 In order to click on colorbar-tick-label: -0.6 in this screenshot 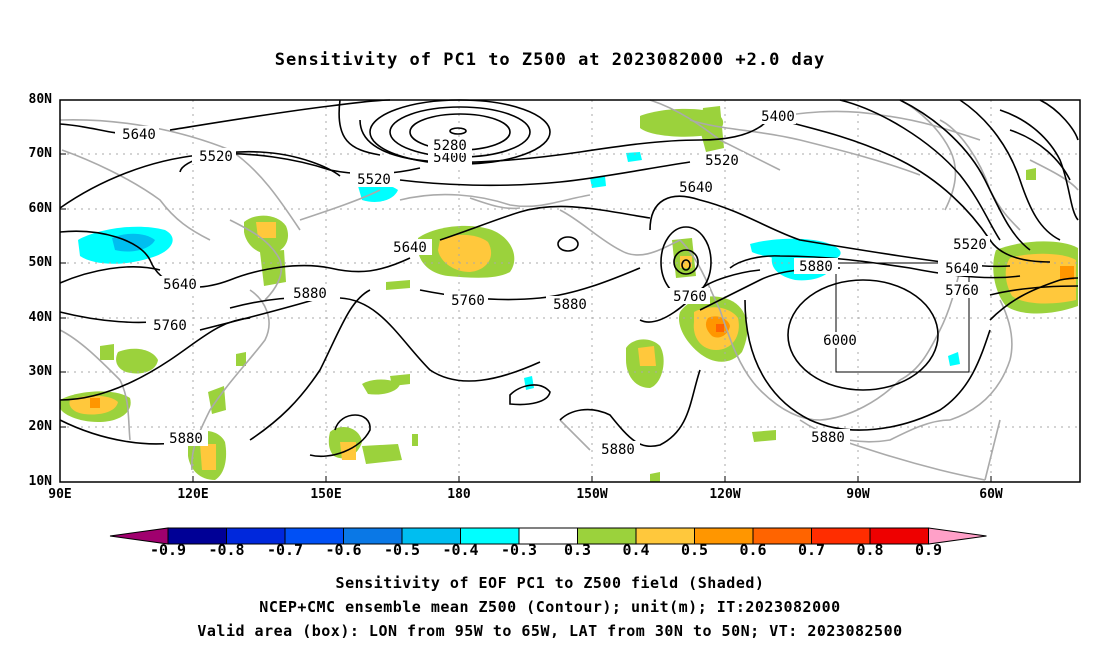, I will do `click(343, 550)`.